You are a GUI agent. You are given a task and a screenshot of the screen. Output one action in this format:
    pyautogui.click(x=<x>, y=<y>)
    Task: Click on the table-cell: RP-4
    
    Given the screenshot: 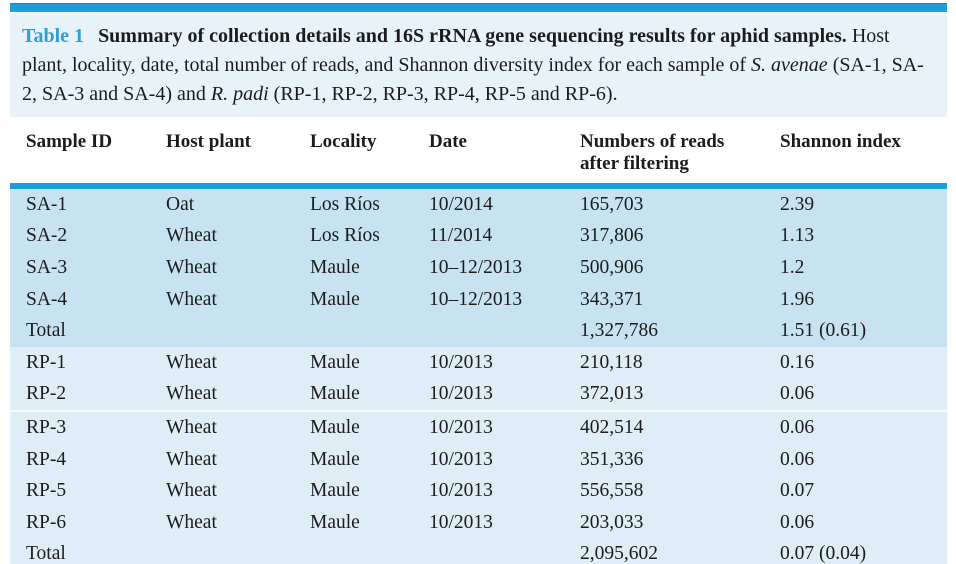 What is the action you would take?
    pyautogui.click(x=46, y=459)
    